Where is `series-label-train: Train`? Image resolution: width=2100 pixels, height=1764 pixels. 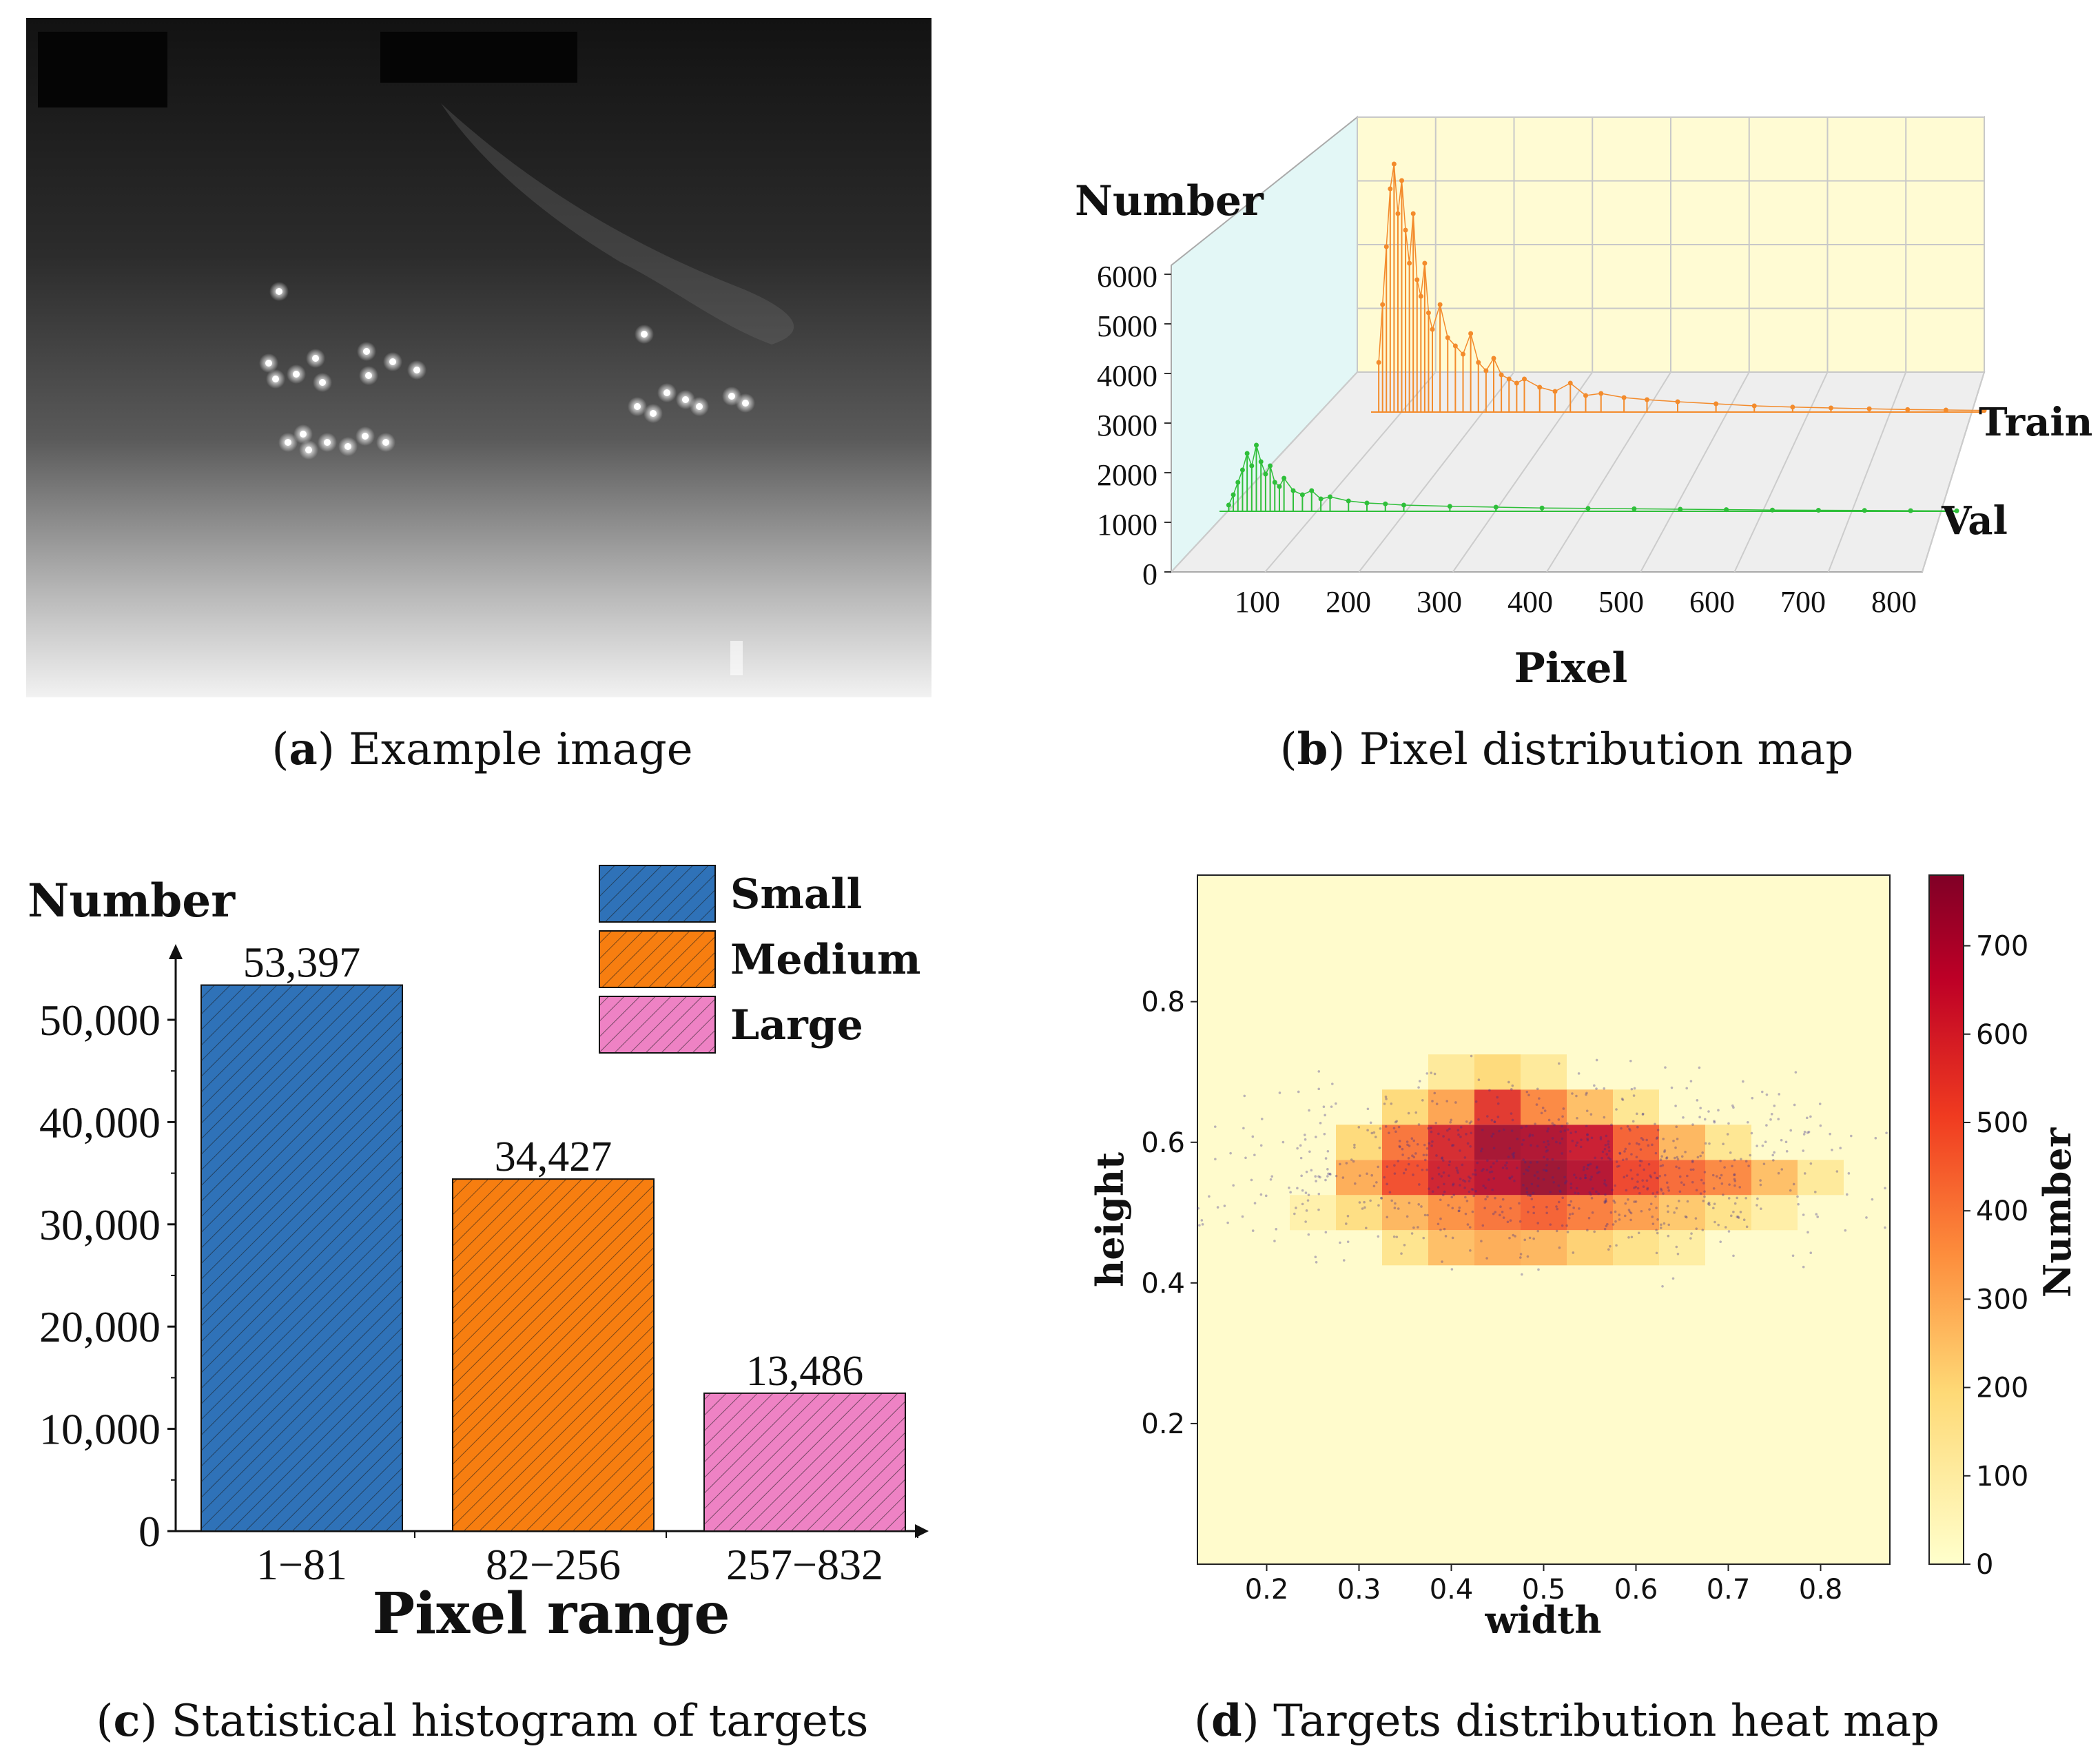
series-label-train: Train is located at coordinates (2035, 422).